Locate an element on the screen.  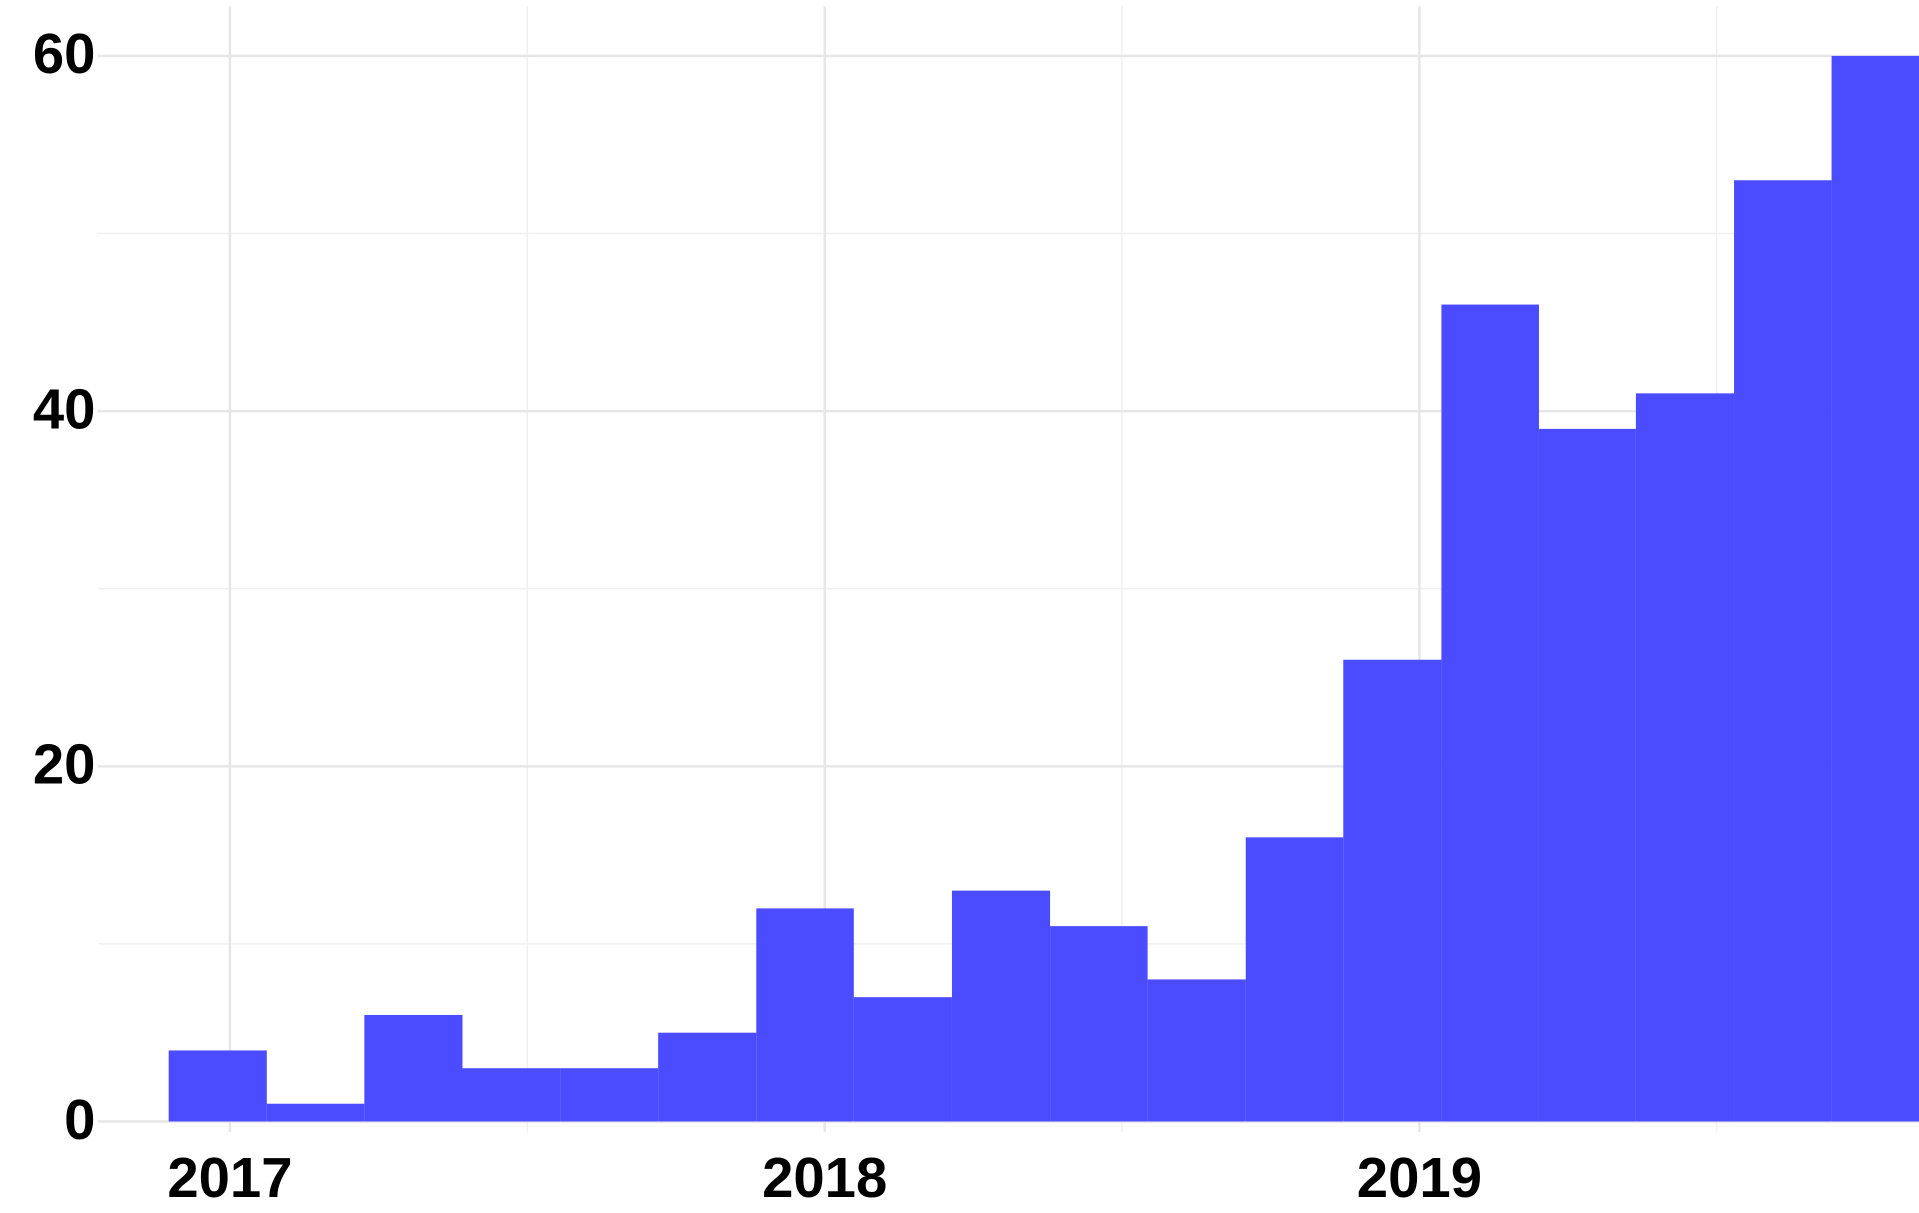
x-tick-label: 2017 is located at coordinates (229, 1177).